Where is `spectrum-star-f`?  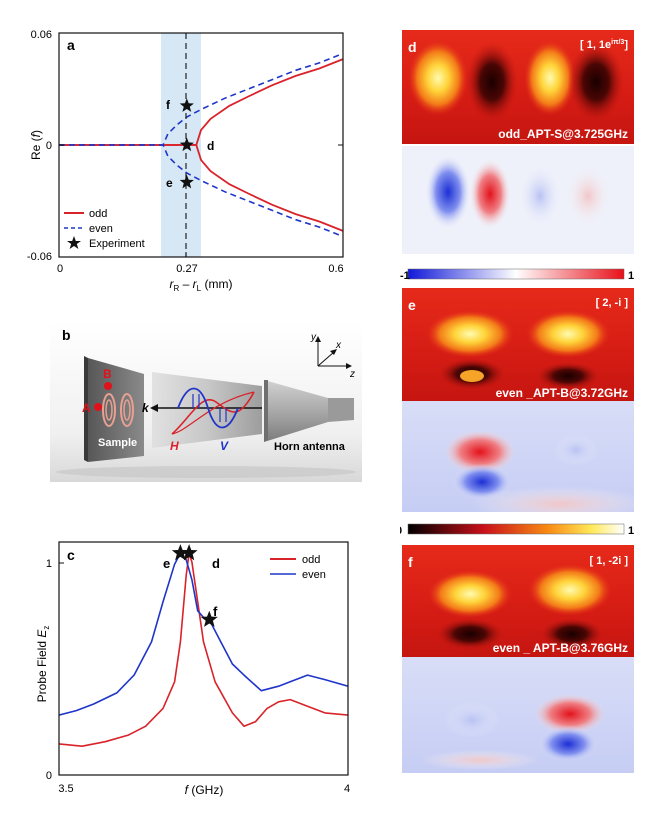 spectrum-star-f is located at coordinates (209, 618).